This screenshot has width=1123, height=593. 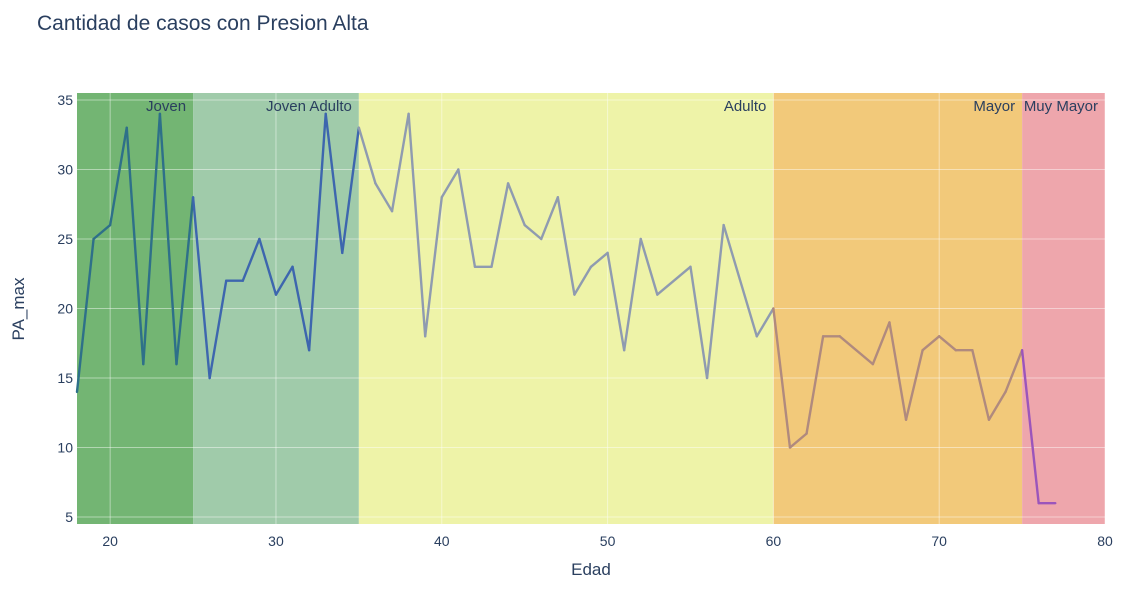 I want to click on y-tick-2: 15, so click(x=65, y=378).